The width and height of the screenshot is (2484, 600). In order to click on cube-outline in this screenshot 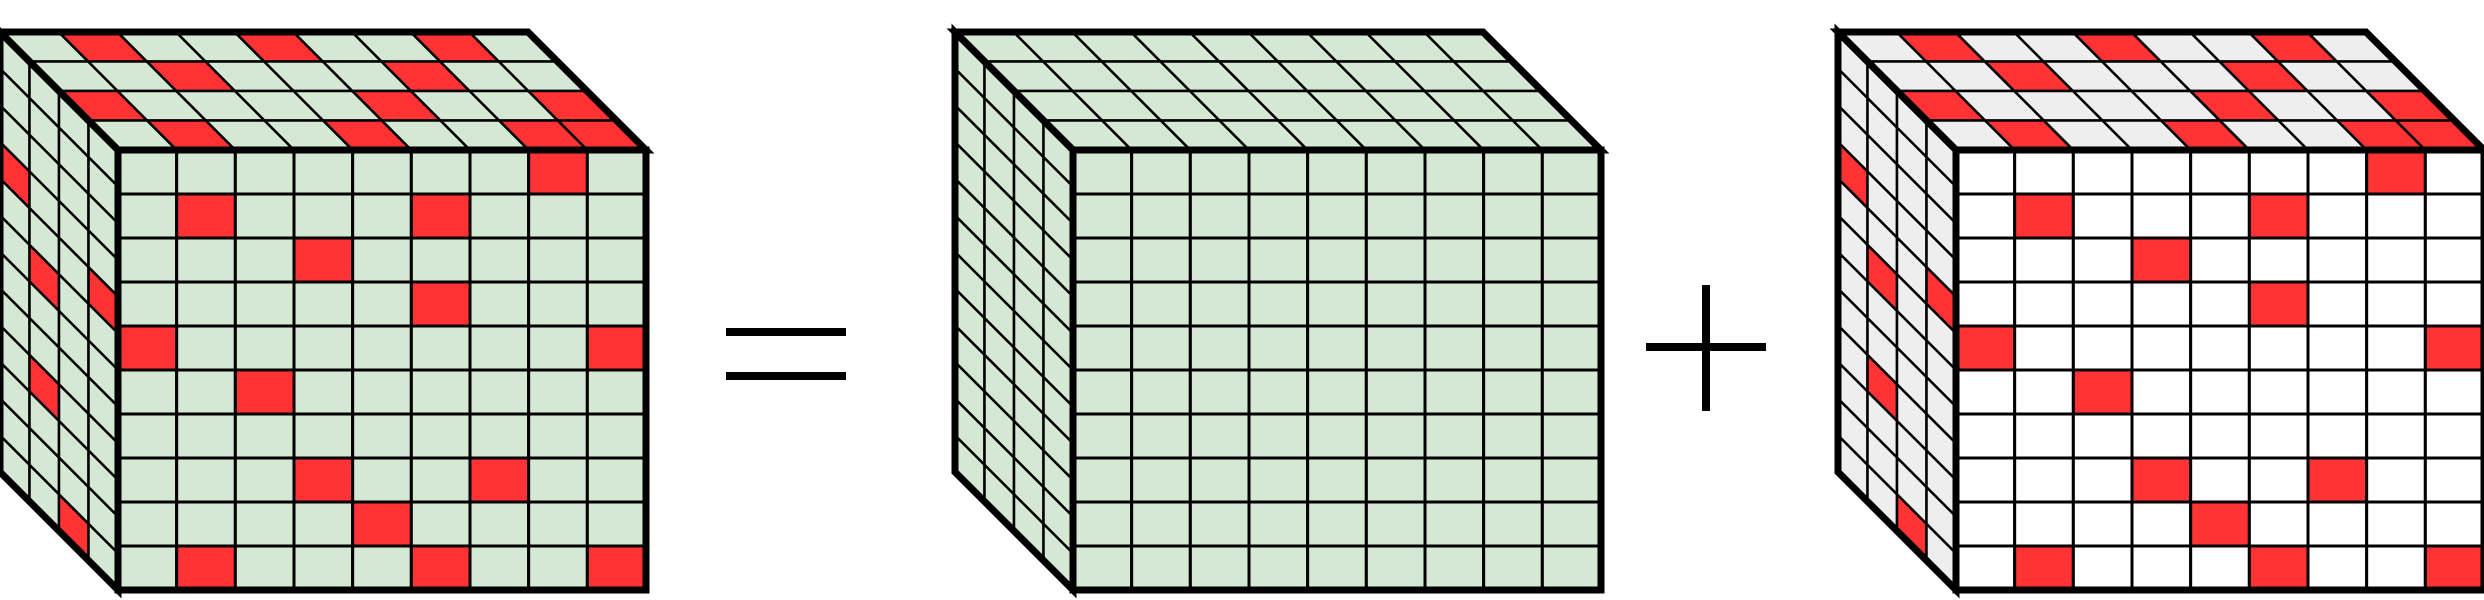, I will do `click(1014, 311)`.